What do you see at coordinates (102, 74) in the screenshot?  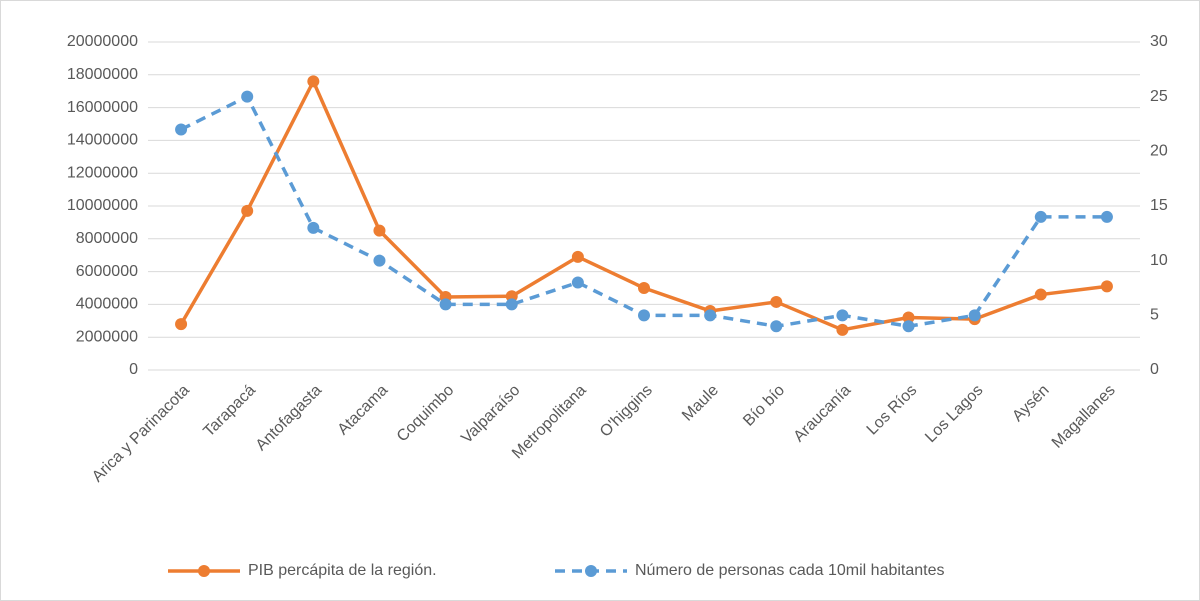 I see `y-tick-label: 18000000` at bounding box center [102, 74].